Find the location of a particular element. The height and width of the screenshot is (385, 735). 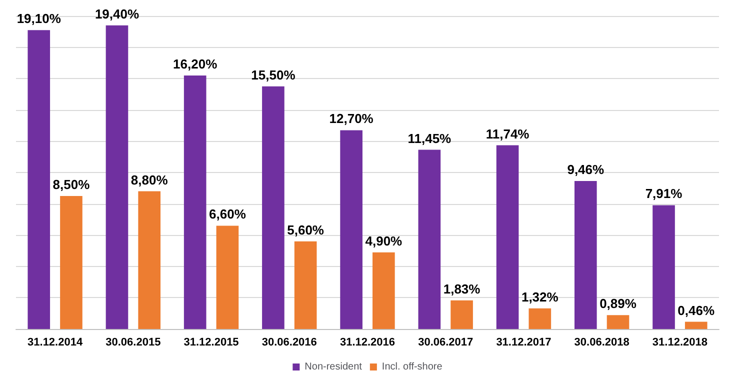

x-tick-label: 30.06.2015 is located at coordinates (133, 342).